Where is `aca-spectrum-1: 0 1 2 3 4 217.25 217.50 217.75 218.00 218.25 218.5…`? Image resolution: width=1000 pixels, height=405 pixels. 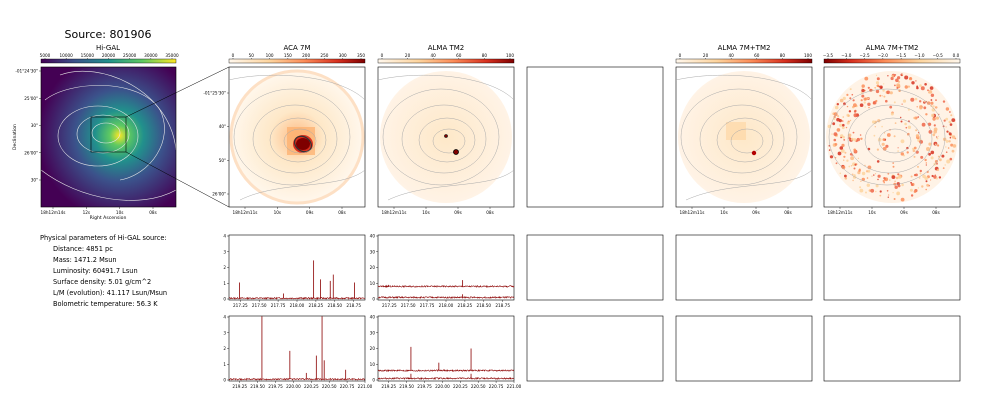 aca-spectrum-1: 0 1 2 3 4 217.25 217.50 217.75 218.00 218.25 218.5… is located at coordinates (294, 271).